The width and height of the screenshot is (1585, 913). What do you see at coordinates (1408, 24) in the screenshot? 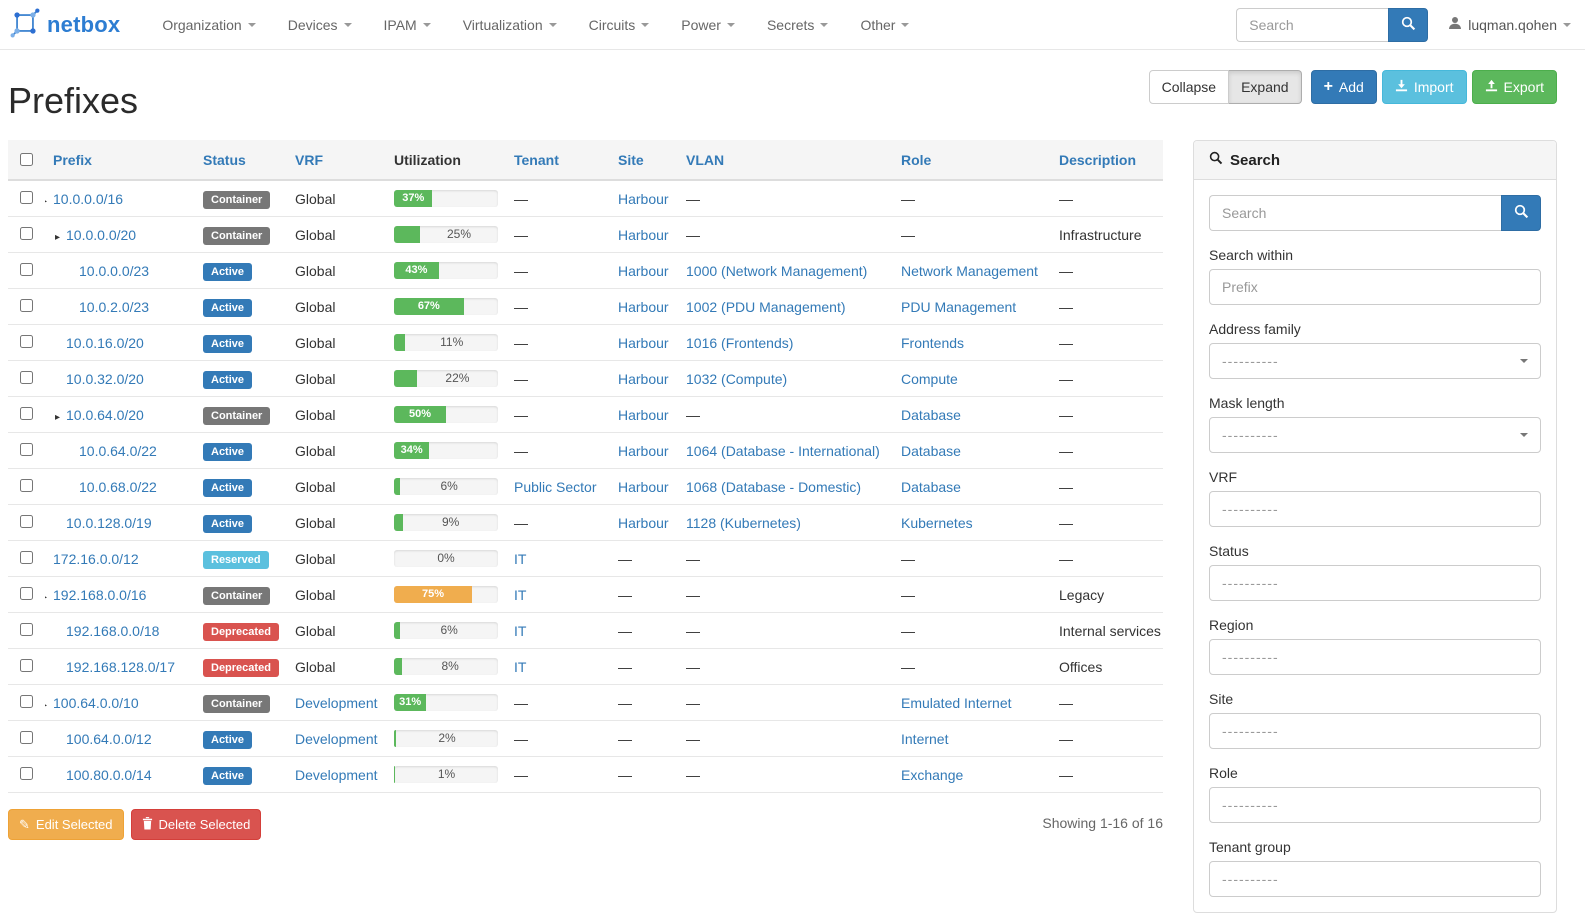
I see `global-search-button` at bounding box center [1408, 24].